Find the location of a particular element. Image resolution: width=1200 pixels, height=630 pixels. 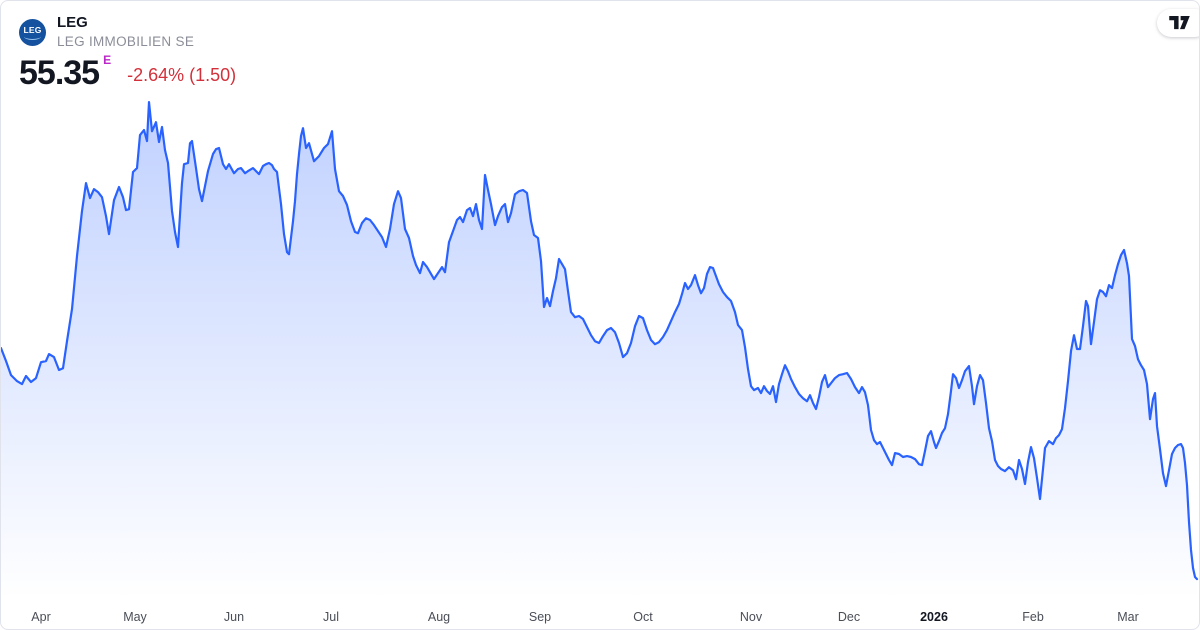

company-logo-swoosh is located at coordinates (32, 36).